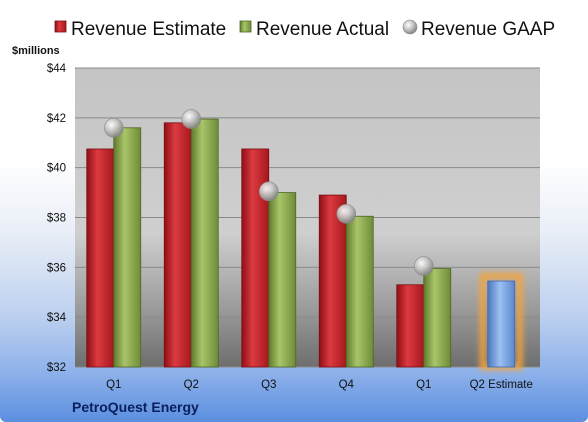 The image size is (588, 422). Describe the element at coordinates (56, 368) in the screenshot. I see `y-tick-label: $32` at that location.